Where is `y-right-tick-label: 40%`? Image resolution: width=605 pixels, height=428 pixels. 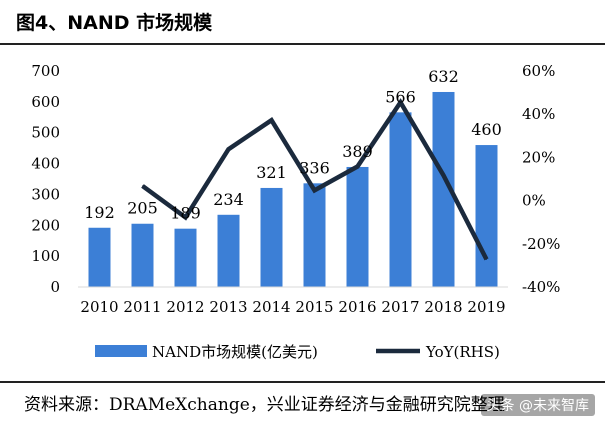
y-right-tick-label: 40% is located at coordinates (538, 114).